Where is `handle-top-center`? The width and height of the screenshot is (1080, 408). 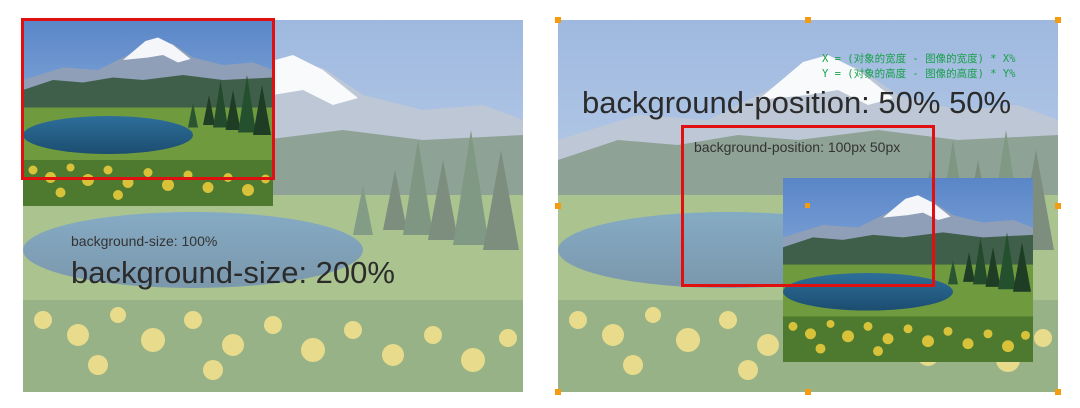 handle-top-center is located at coordinates (808, 20).